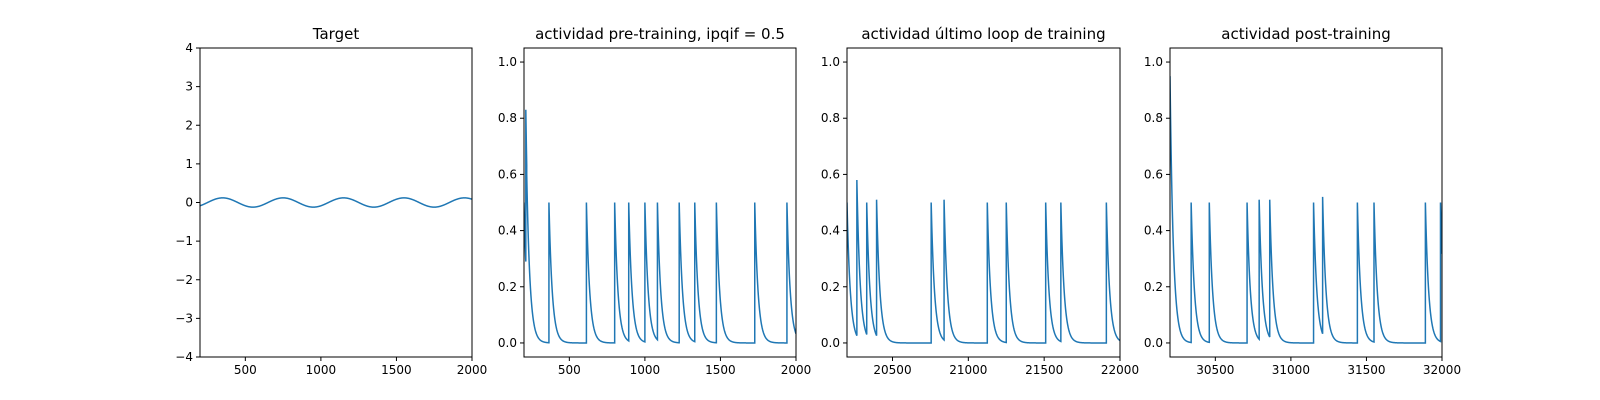 This screenshot has height=400, width=1600. Describe the element at coordinates (1305, 34) in the screenshot. I see `panel-title: actividad post-training` at that location.